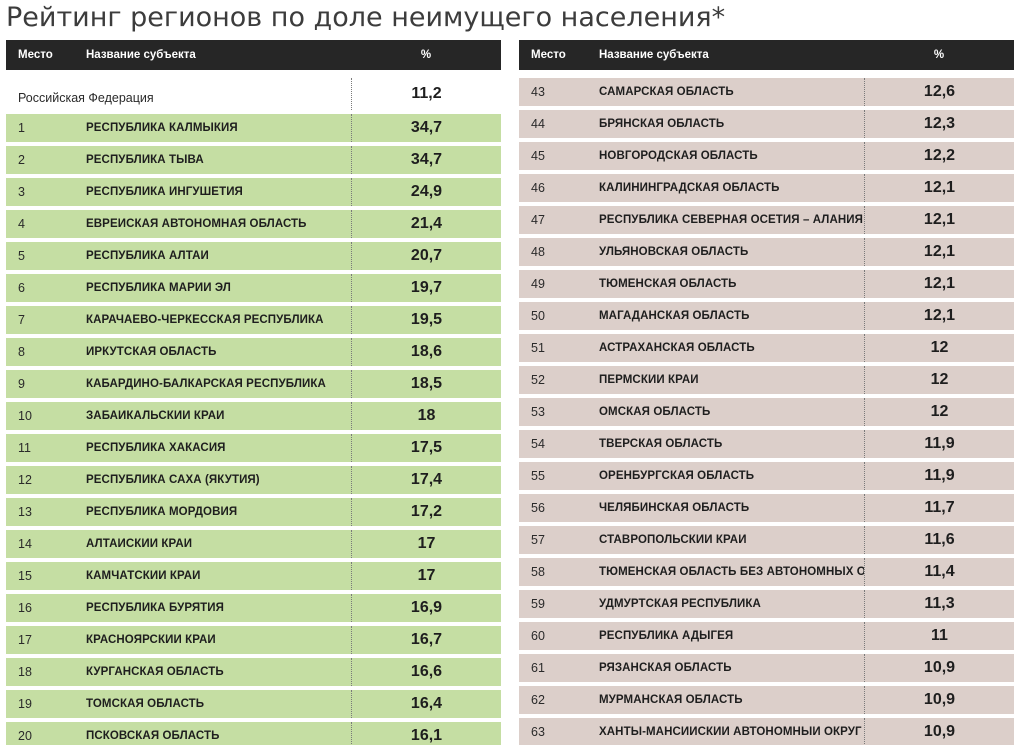 The image size is (1020, 745). Describe the element at coordinates (538, 284) in the screenshot. I see `row-rank: 49` at that location.